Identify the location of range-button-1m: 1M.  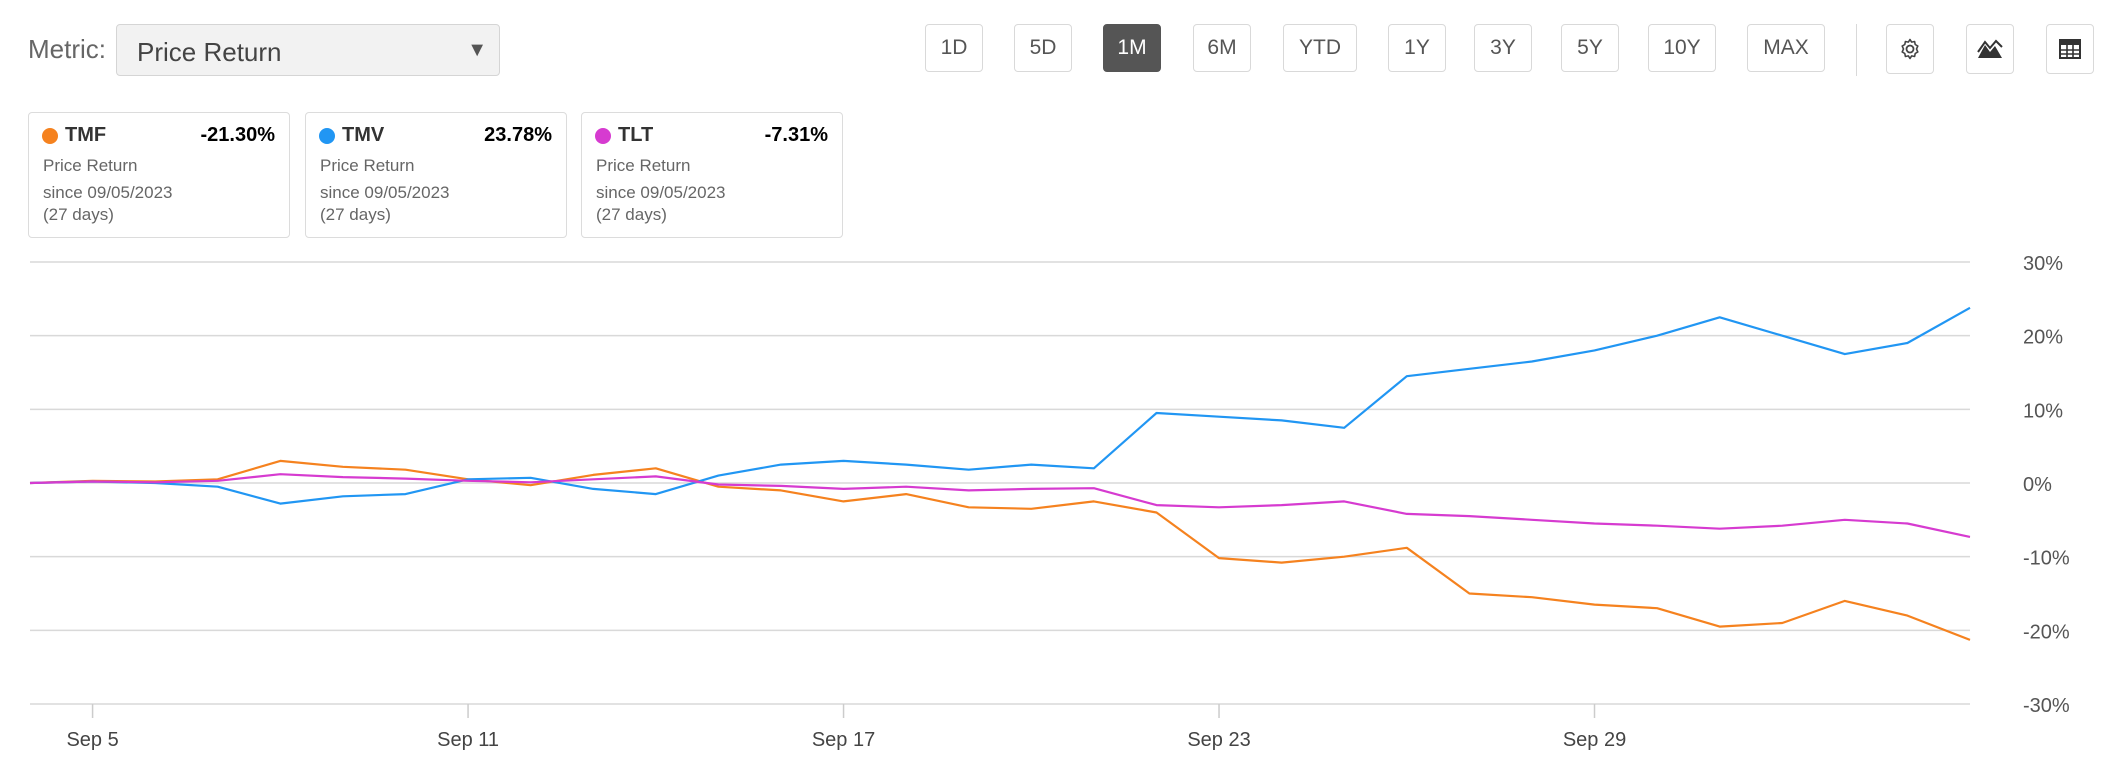
(1132, 48).